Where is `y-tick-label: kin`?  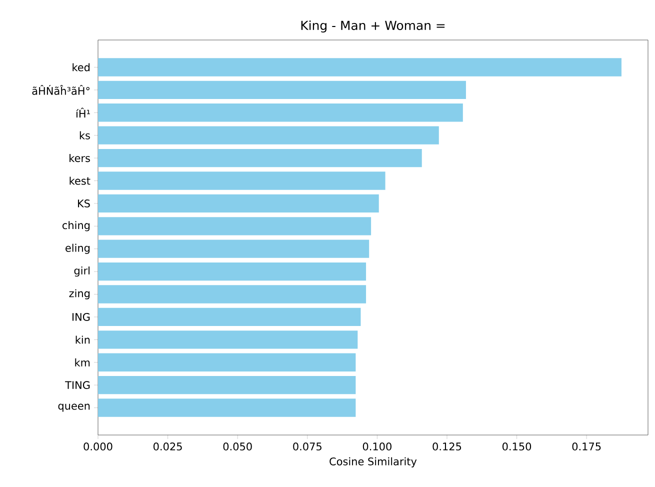
y-tick-label: kin is located at coordinates (83, 340).